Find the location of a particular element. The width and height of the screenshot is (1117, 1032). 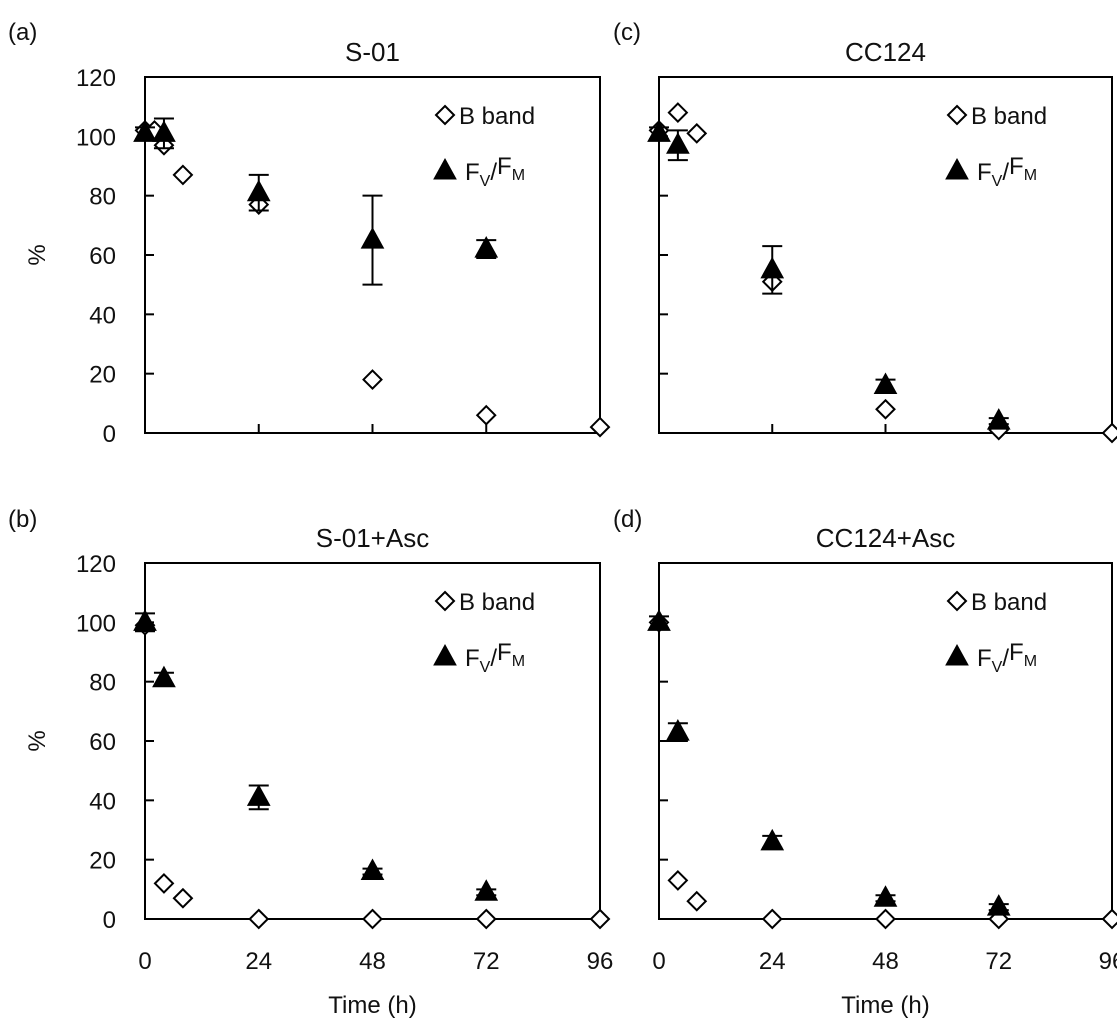

y-tick-label: 80 is located at coordinates (102, 197).